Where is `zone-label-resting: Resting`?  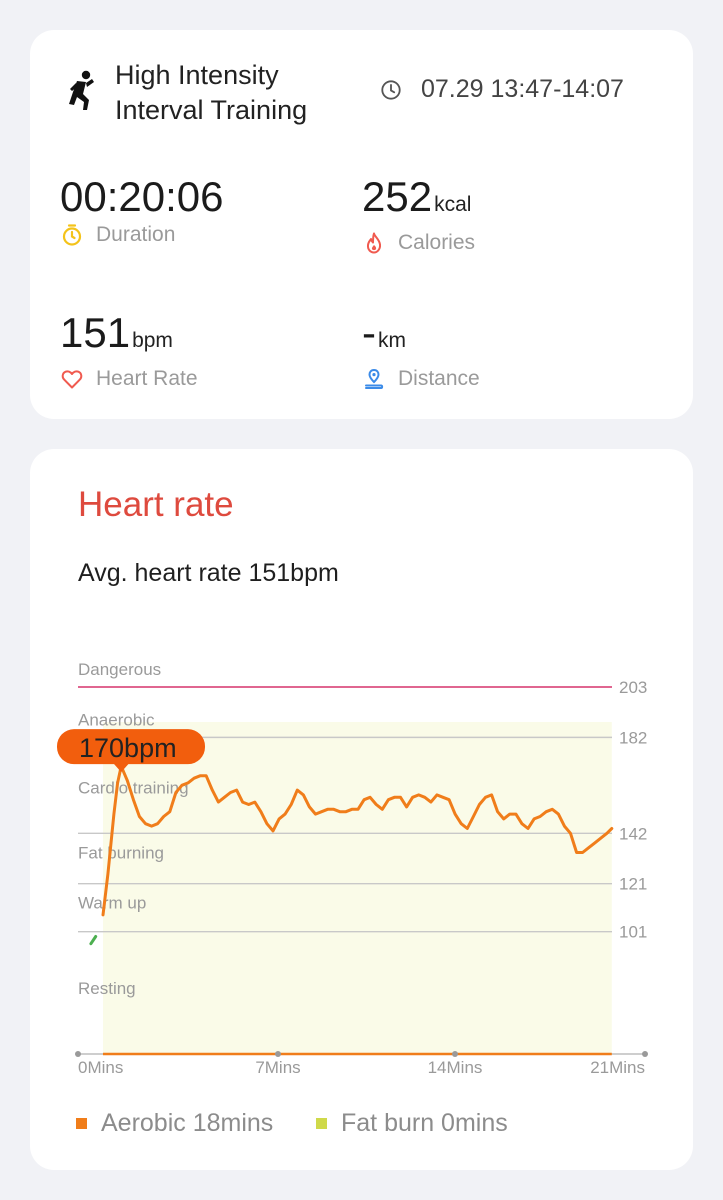 zone-label-resting: Resting is located at coordinates (107, 988).